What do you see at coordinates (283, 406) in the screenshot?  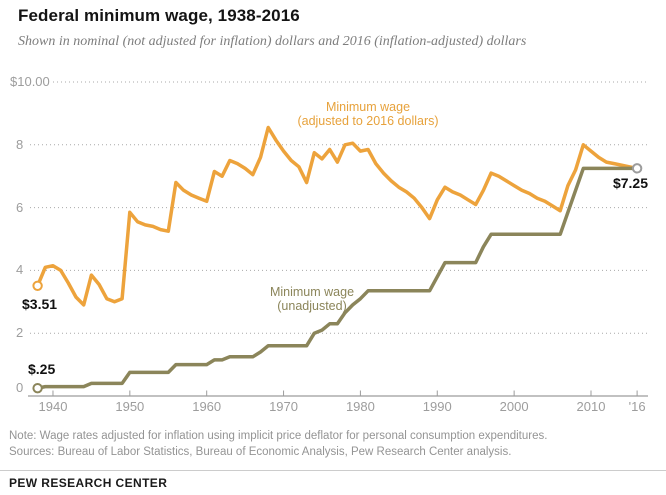 I see `x-tick-label: 1970` at bounding box center [283, 406].